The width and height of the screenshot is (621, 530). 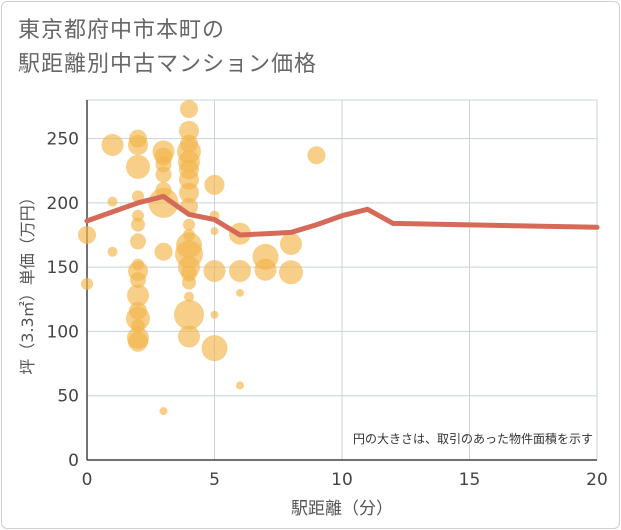 I want to click on x-tick-label: 0, so click(x=87, y=480).